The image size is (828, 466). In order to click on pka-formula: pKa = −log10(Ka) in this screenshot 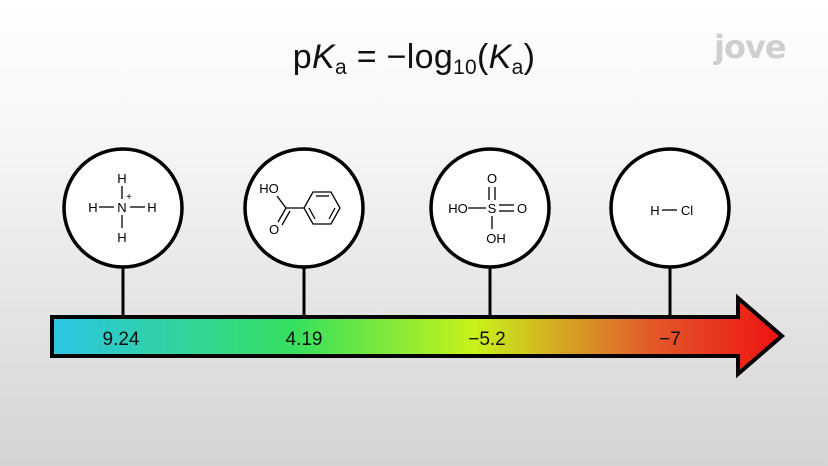, I will do `click(414, 59)`.